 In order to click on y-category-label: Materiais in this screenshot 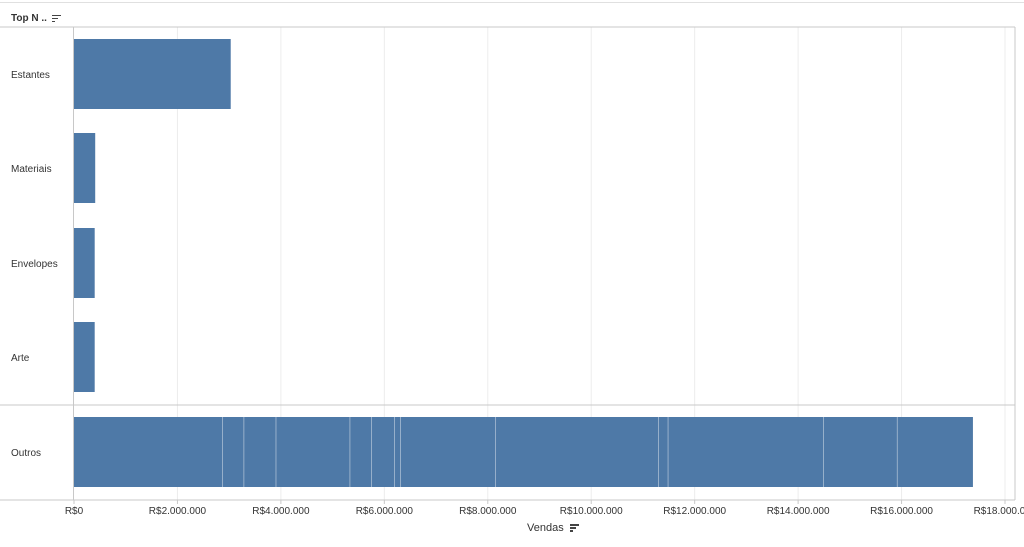, I will do `click(31, 169)`.